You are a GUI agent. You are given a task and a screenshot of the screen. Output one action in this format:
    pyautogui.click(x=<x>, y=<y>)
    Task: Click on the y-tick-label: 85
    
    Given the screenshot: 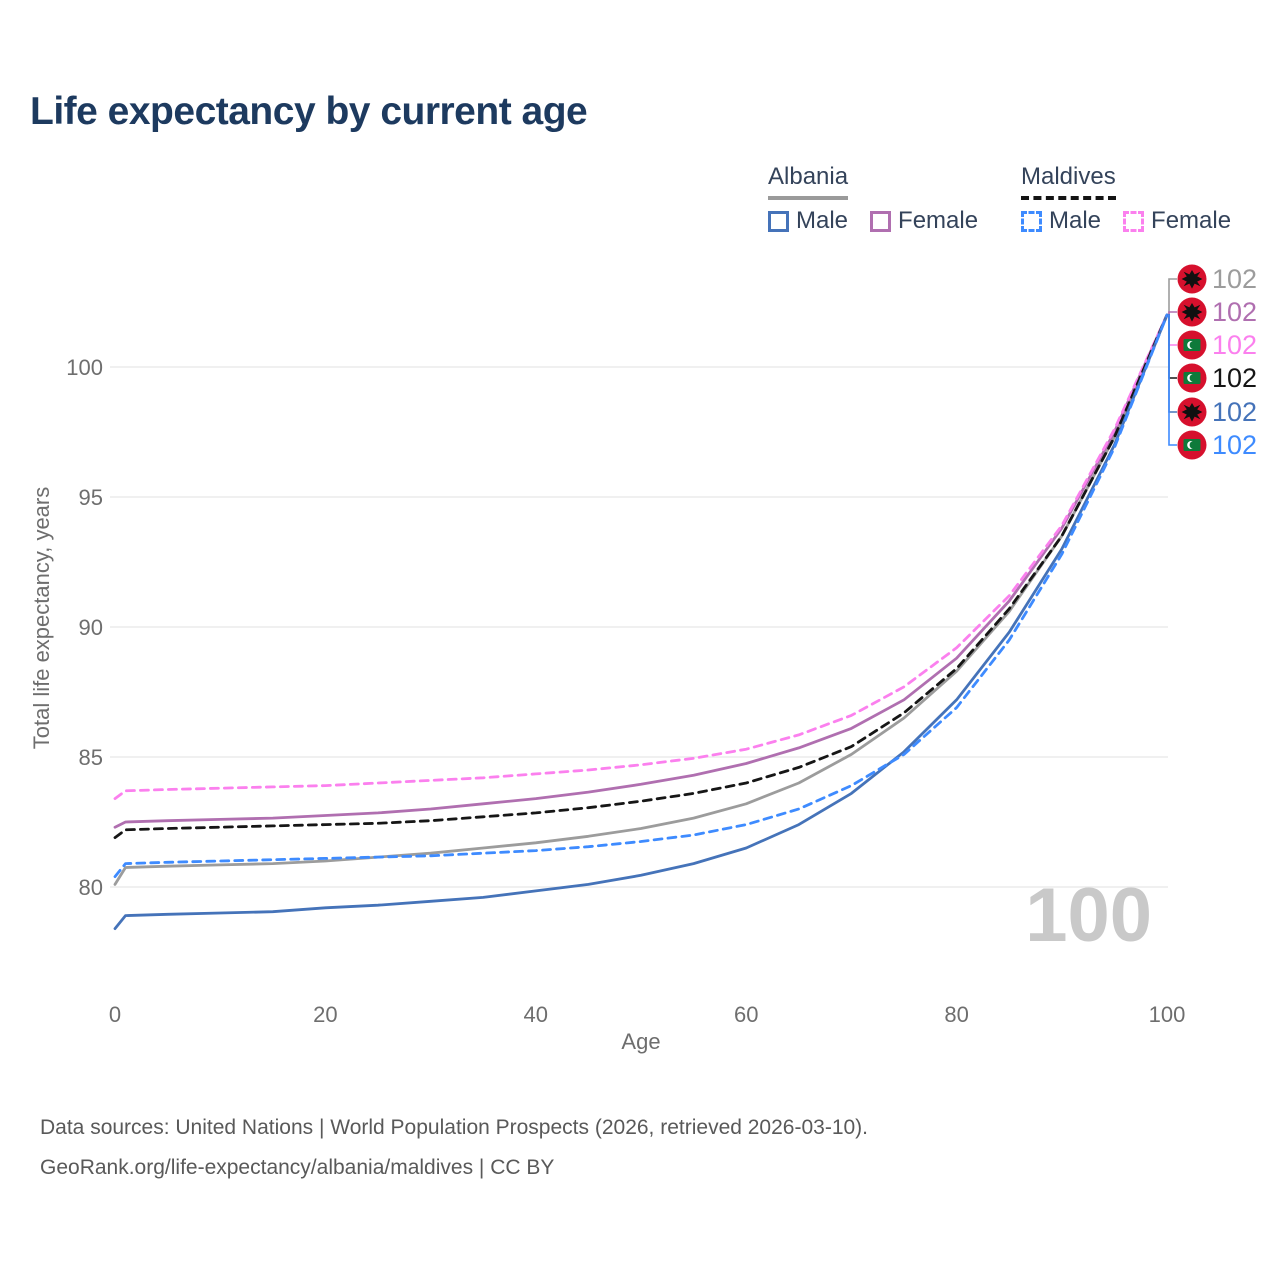 What is the action you would take?
    pyautogui.click(x=91, y=757)
    